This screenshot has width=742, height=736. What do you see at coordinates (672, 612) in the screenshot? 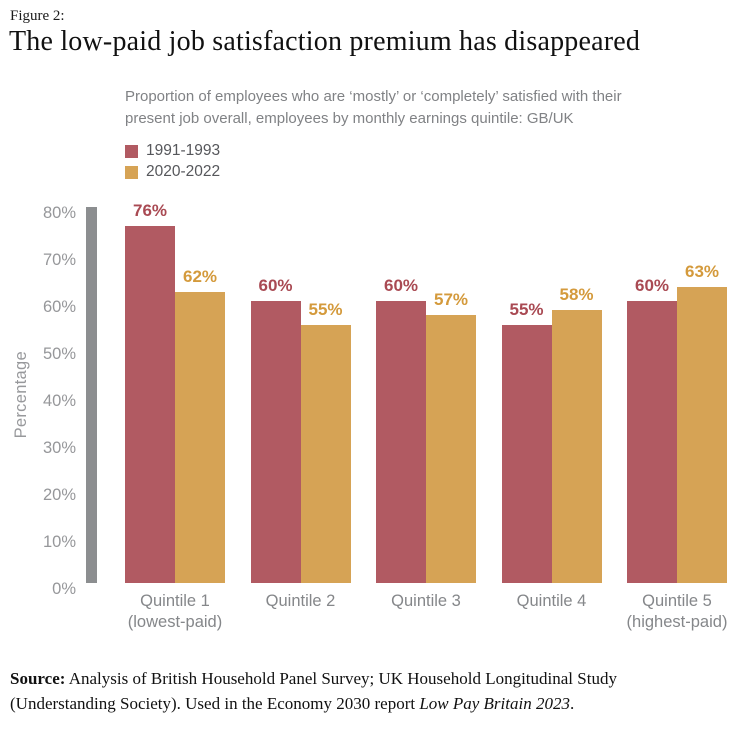
I see `x-axis-label-quintile-5: Quintile 5 (highest-paid)` at bounding box center [672, 612].